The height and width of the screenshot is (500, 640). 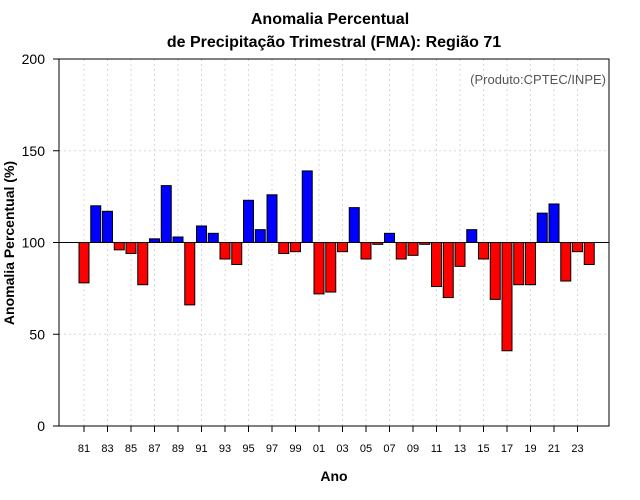 What do you see at coordinates (389, 237) in the screenshot?
I see `bar-2007` at bounding box center [389, 237].